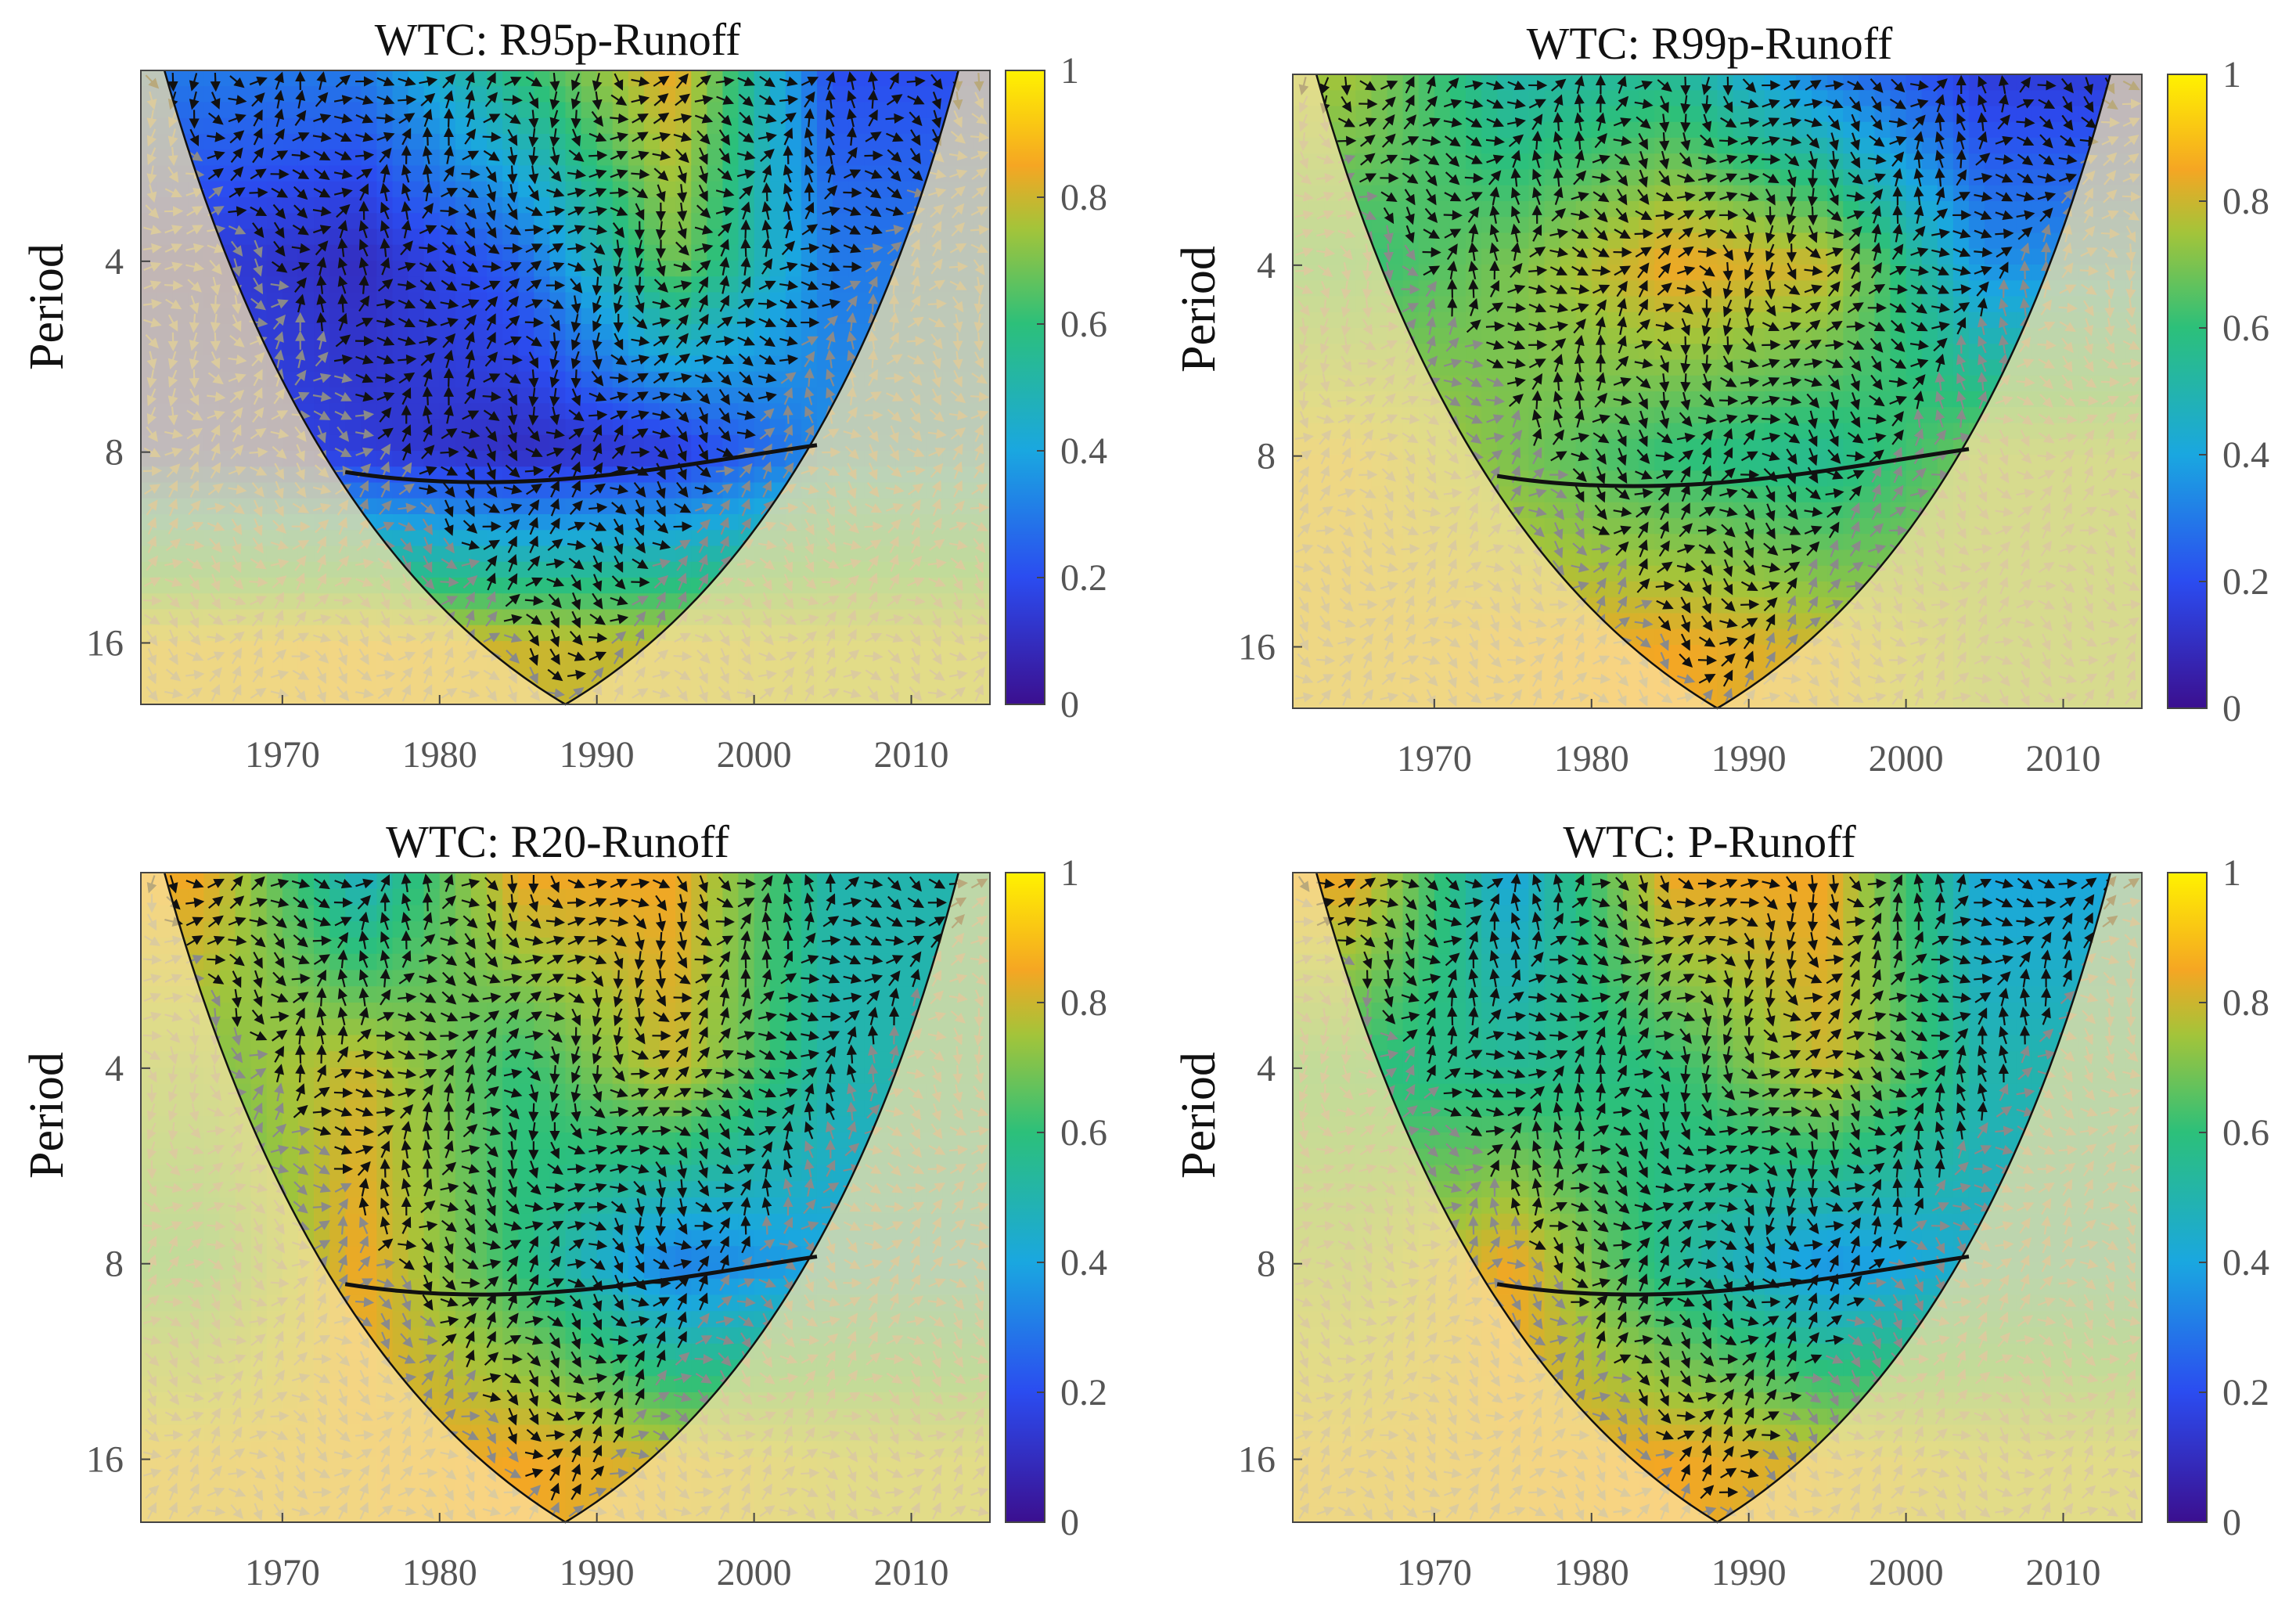  What do you see at coordinates (115, 262) in the screenshot?
I see `y-tick-label: 4` at bounding box center [115, 262].